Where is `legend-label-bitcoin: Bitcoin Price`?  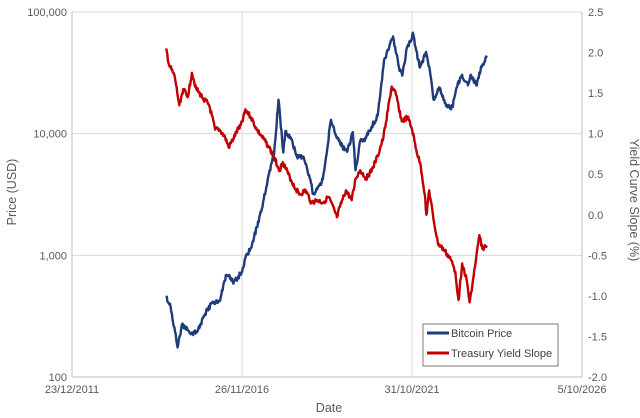
legend-label-bitcoin: Bitcoin Price is located at coordinates (481, 334).